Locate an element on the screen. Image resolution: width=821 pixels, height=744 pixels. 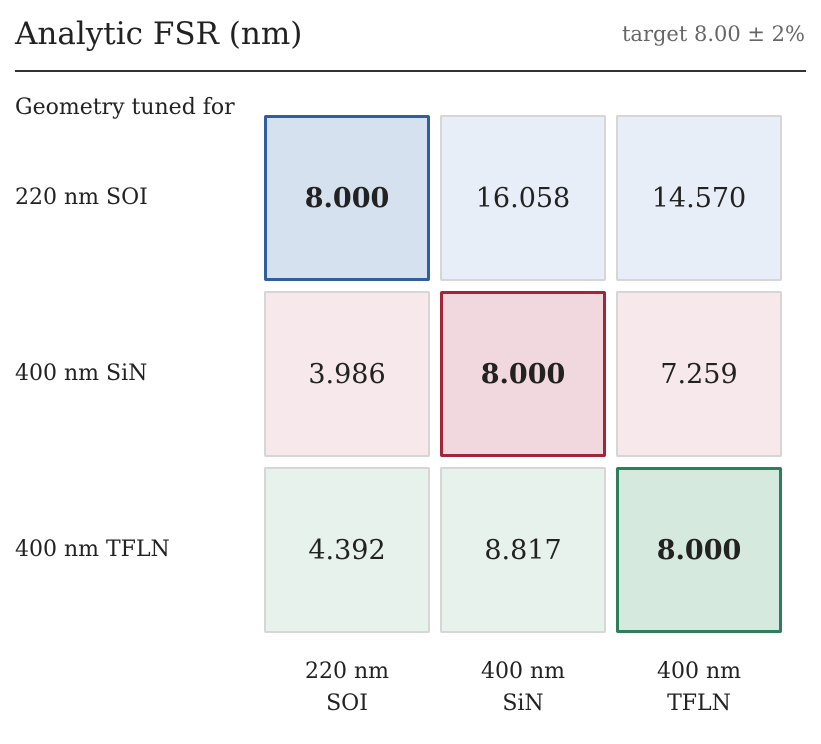
heatmap-cell: 3.986 is located at coordinates (347, 374).